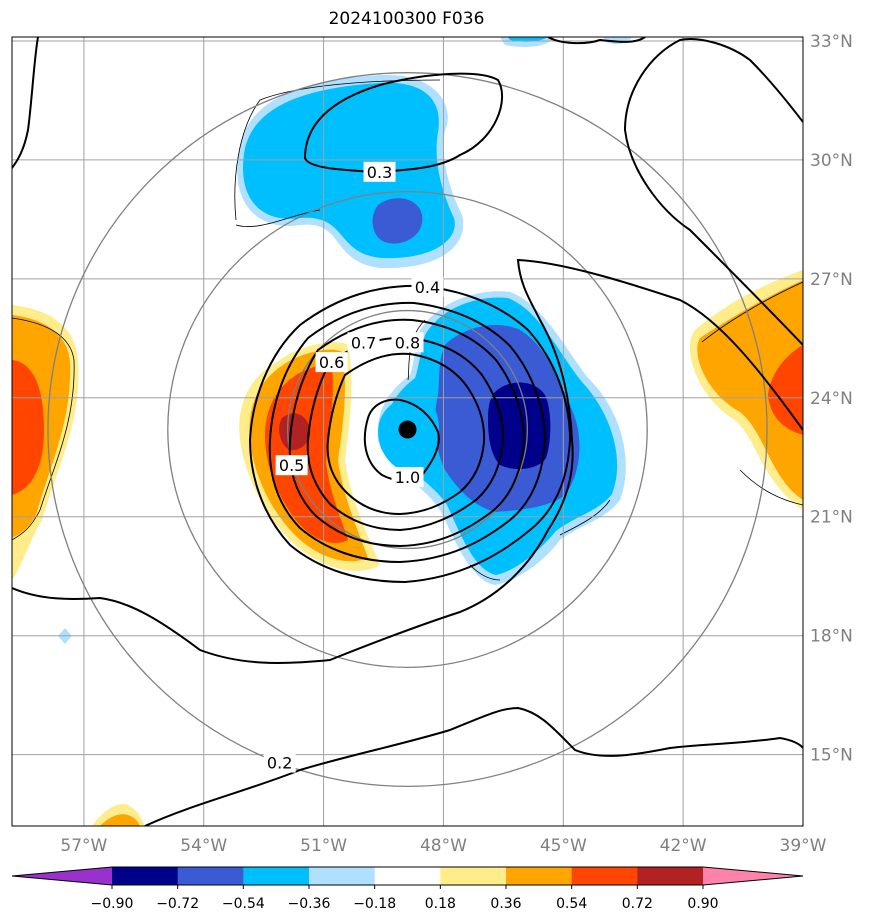 This screenshot has height=924, width=873. I want to click on contour-label: 0.5, so click(291, 465).